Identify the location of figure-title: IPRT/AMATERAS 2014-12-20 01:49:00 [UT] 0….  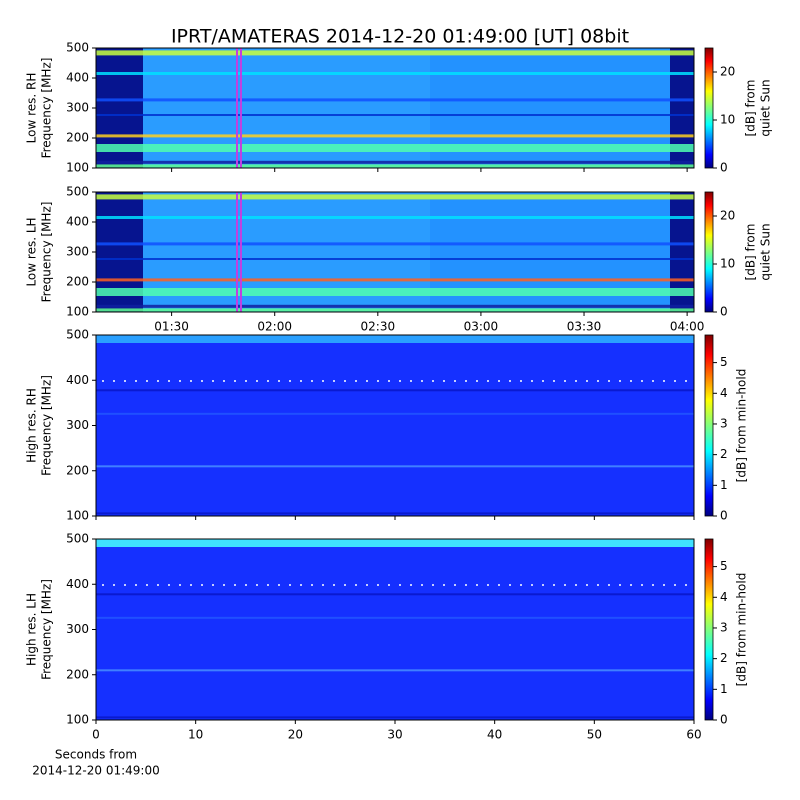
(400, 37).